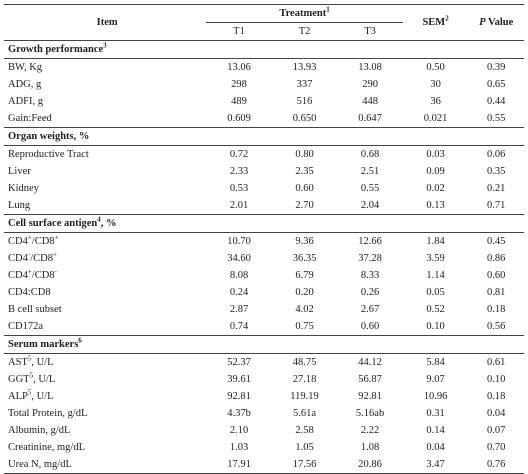 The image size is (528, 474). I want to click on row-label-text: Urea N, mg/dL, so click(40, 464).